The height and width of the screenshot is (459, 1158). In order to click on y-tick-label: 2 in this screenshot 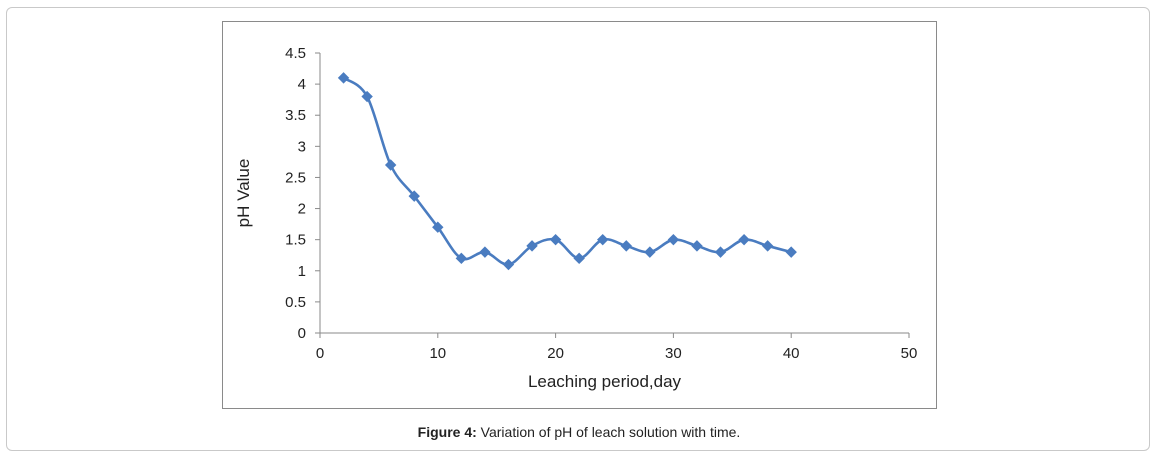, I will do `click(302, 209)`.